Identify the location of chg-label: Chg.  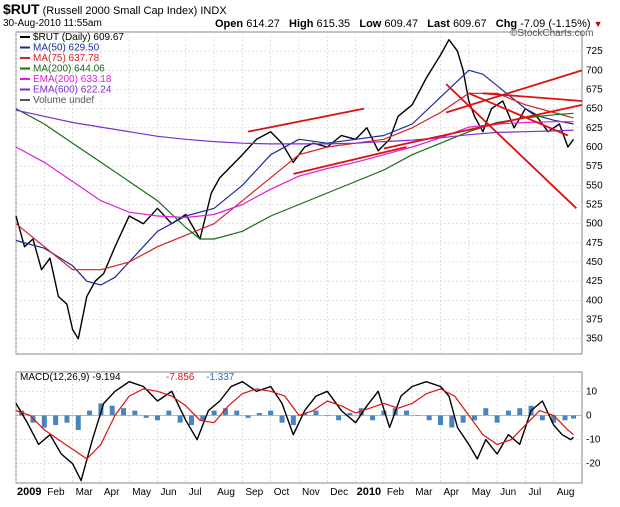
(506, 24).